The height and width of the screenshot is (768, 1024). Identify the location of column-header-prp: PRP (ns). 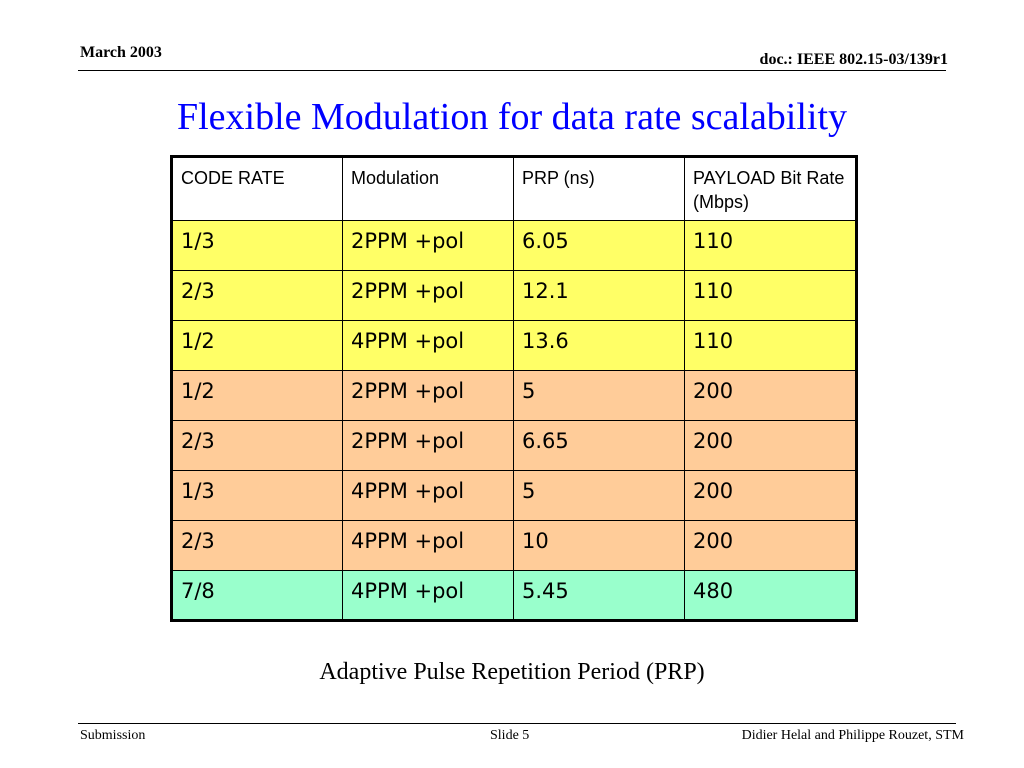
(599, 188).